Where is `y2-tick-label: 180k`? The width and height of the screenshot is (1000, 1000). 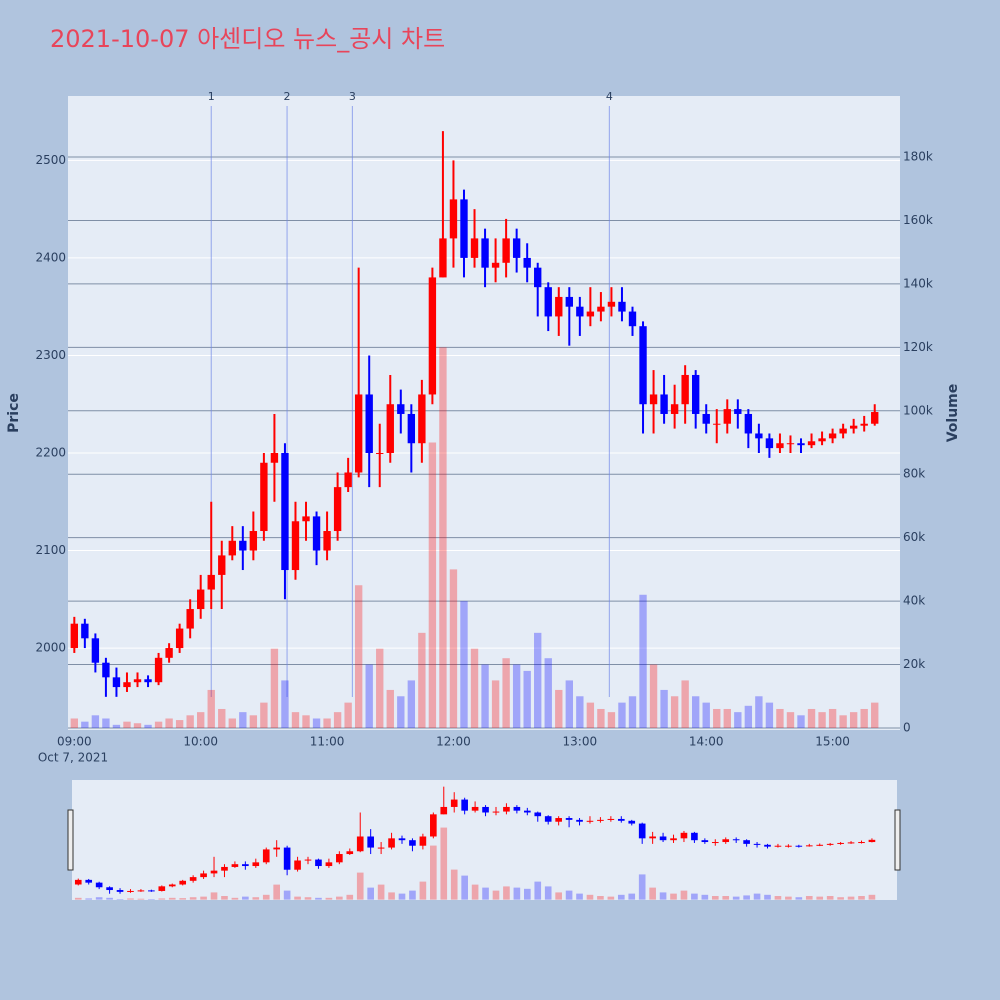
y2-tick-label: 180k is located at coordinates (918, 157).